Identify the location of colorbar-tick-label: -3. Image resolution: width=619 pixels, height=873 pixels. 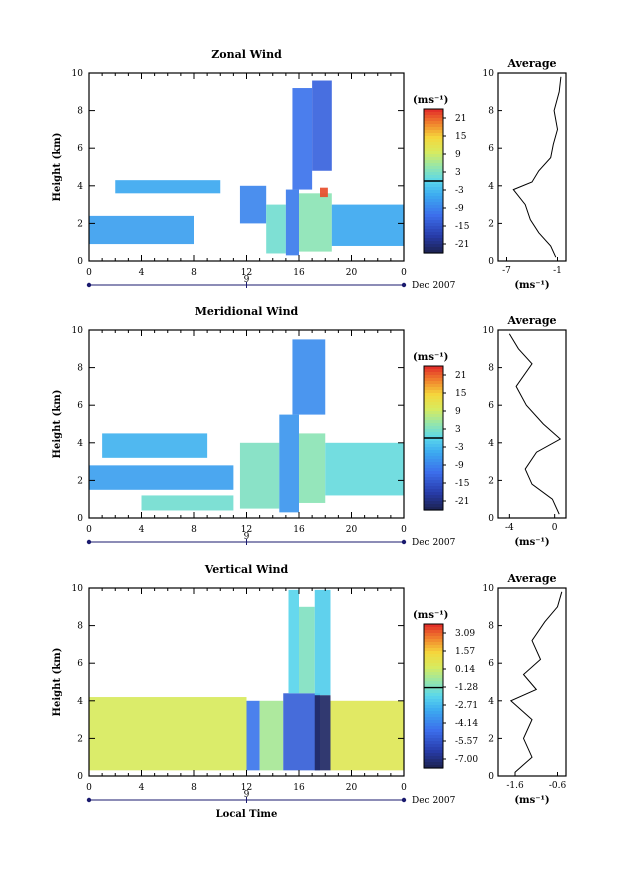
(459, 191).